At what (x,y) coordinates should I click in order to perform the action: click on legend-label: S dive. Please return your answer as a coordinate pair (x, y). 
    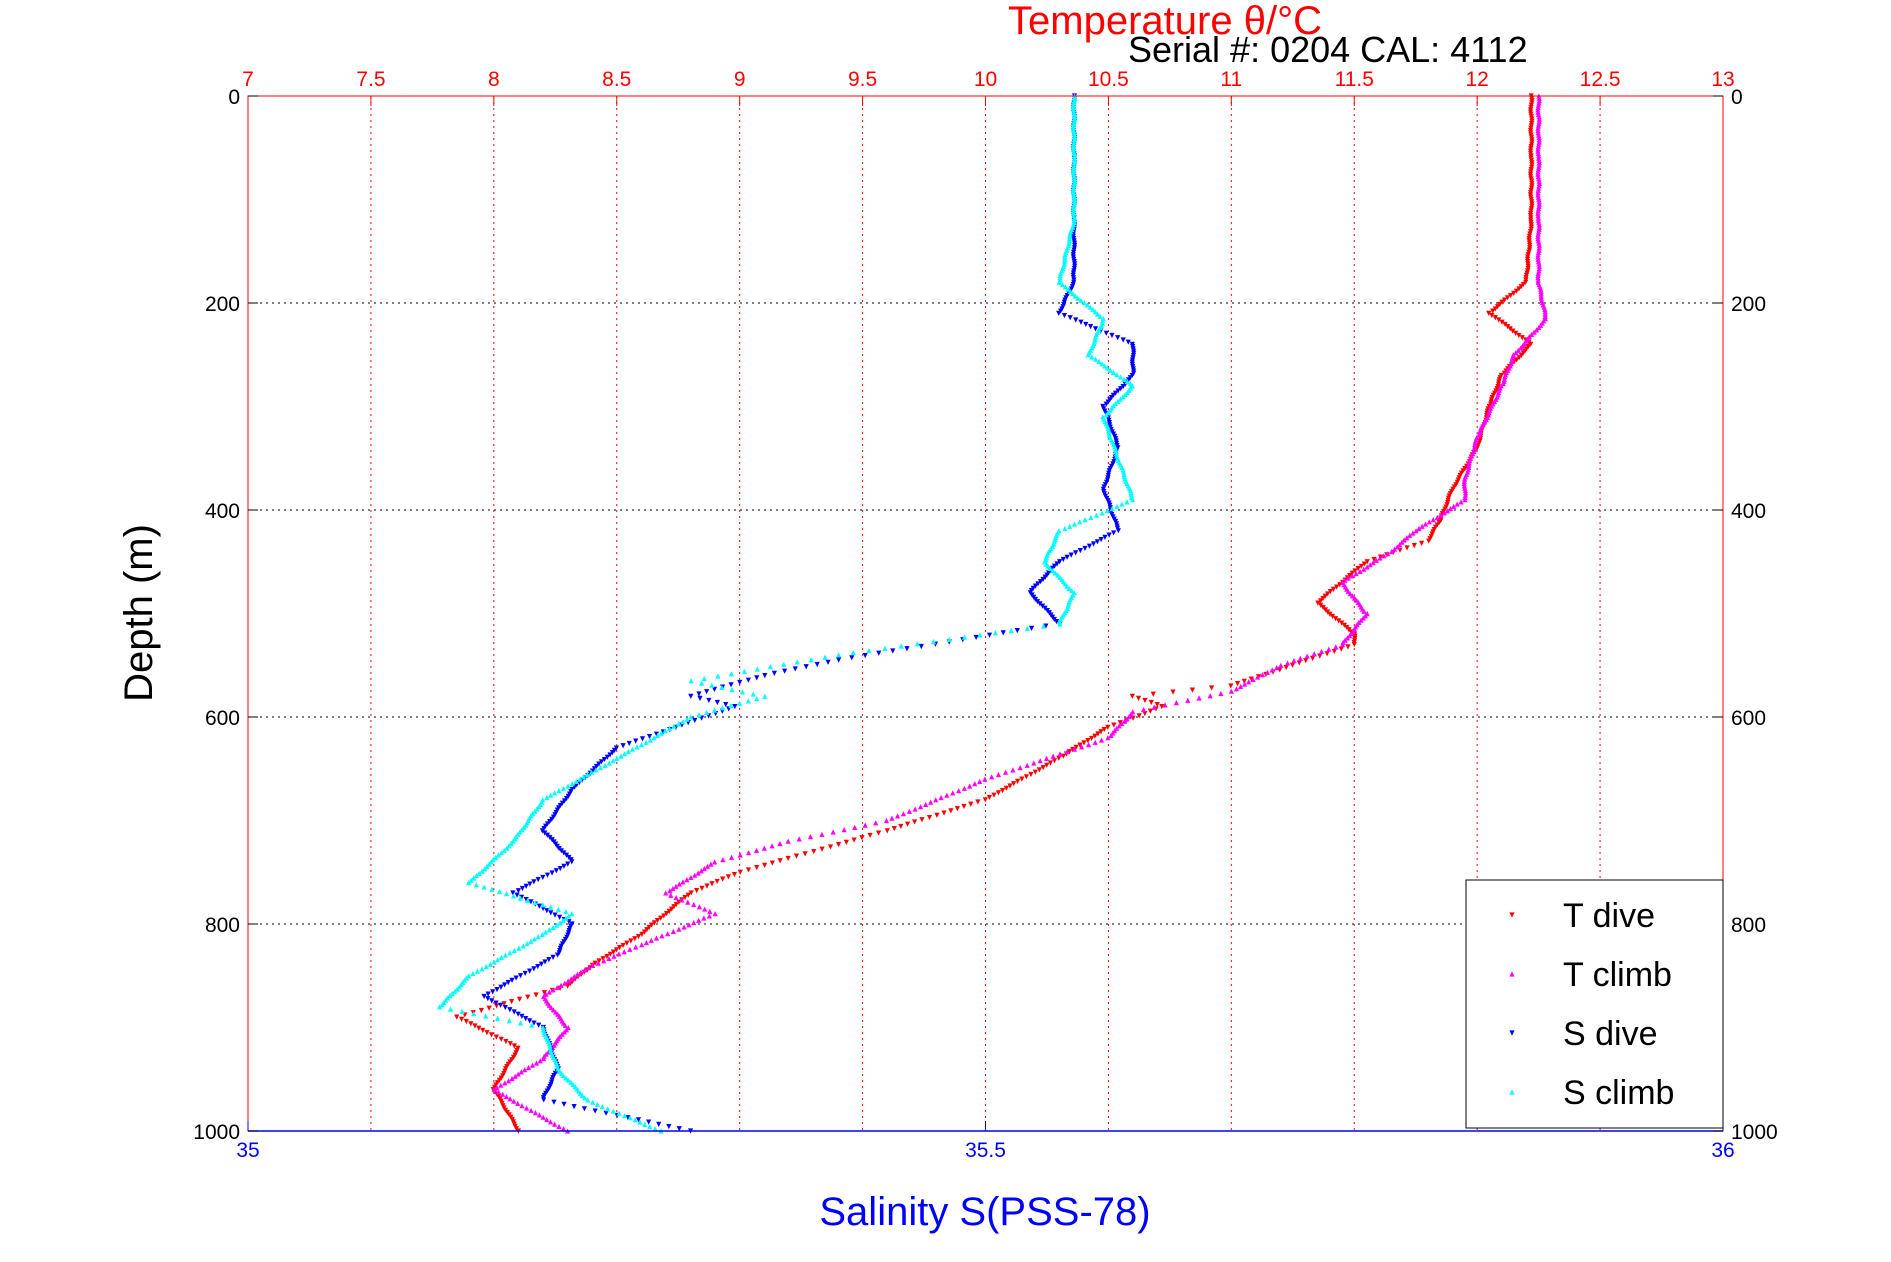
    Looking at the image, I should click on (1610, 1034).